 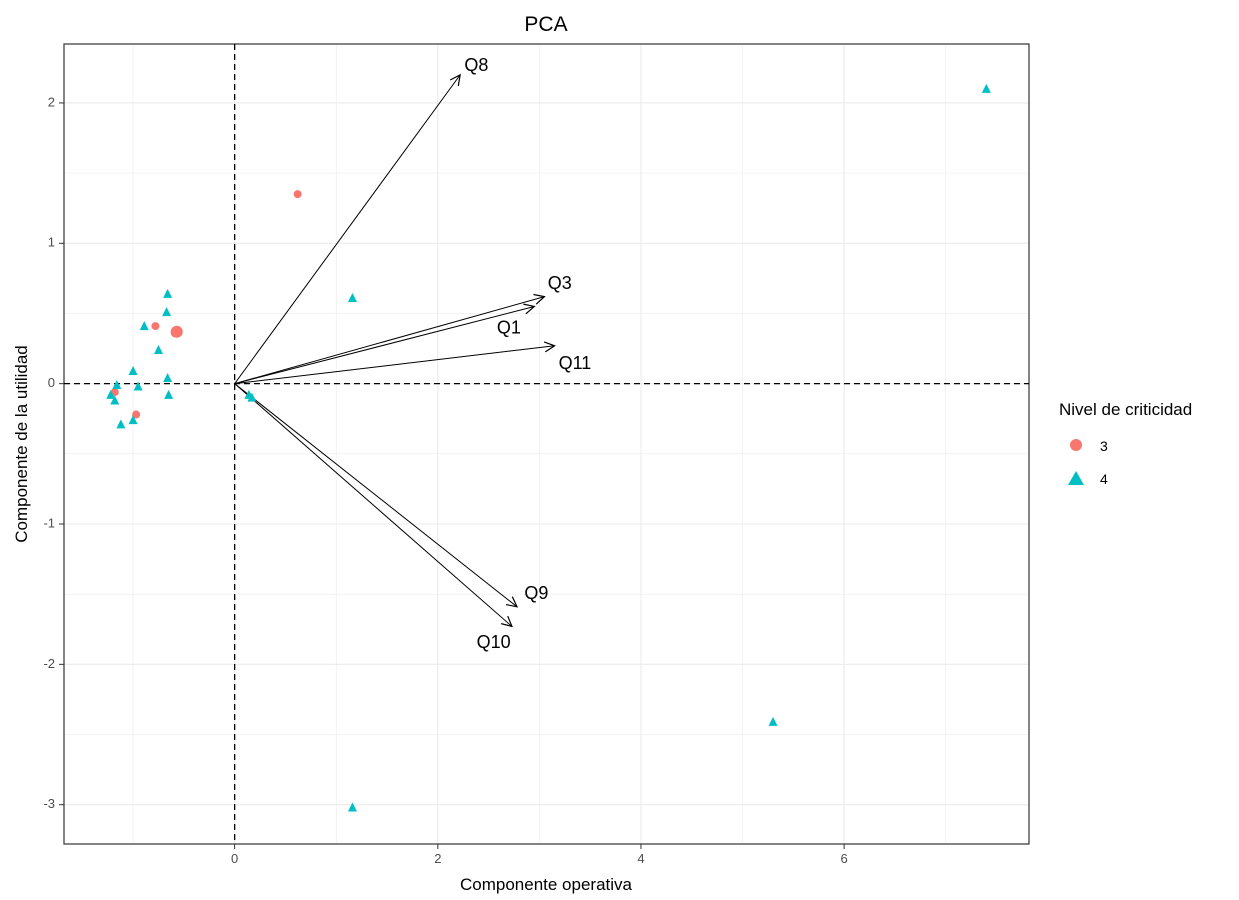 I want to click on legend-title: Nivel de criticidad, so click(x=1125, y=409).